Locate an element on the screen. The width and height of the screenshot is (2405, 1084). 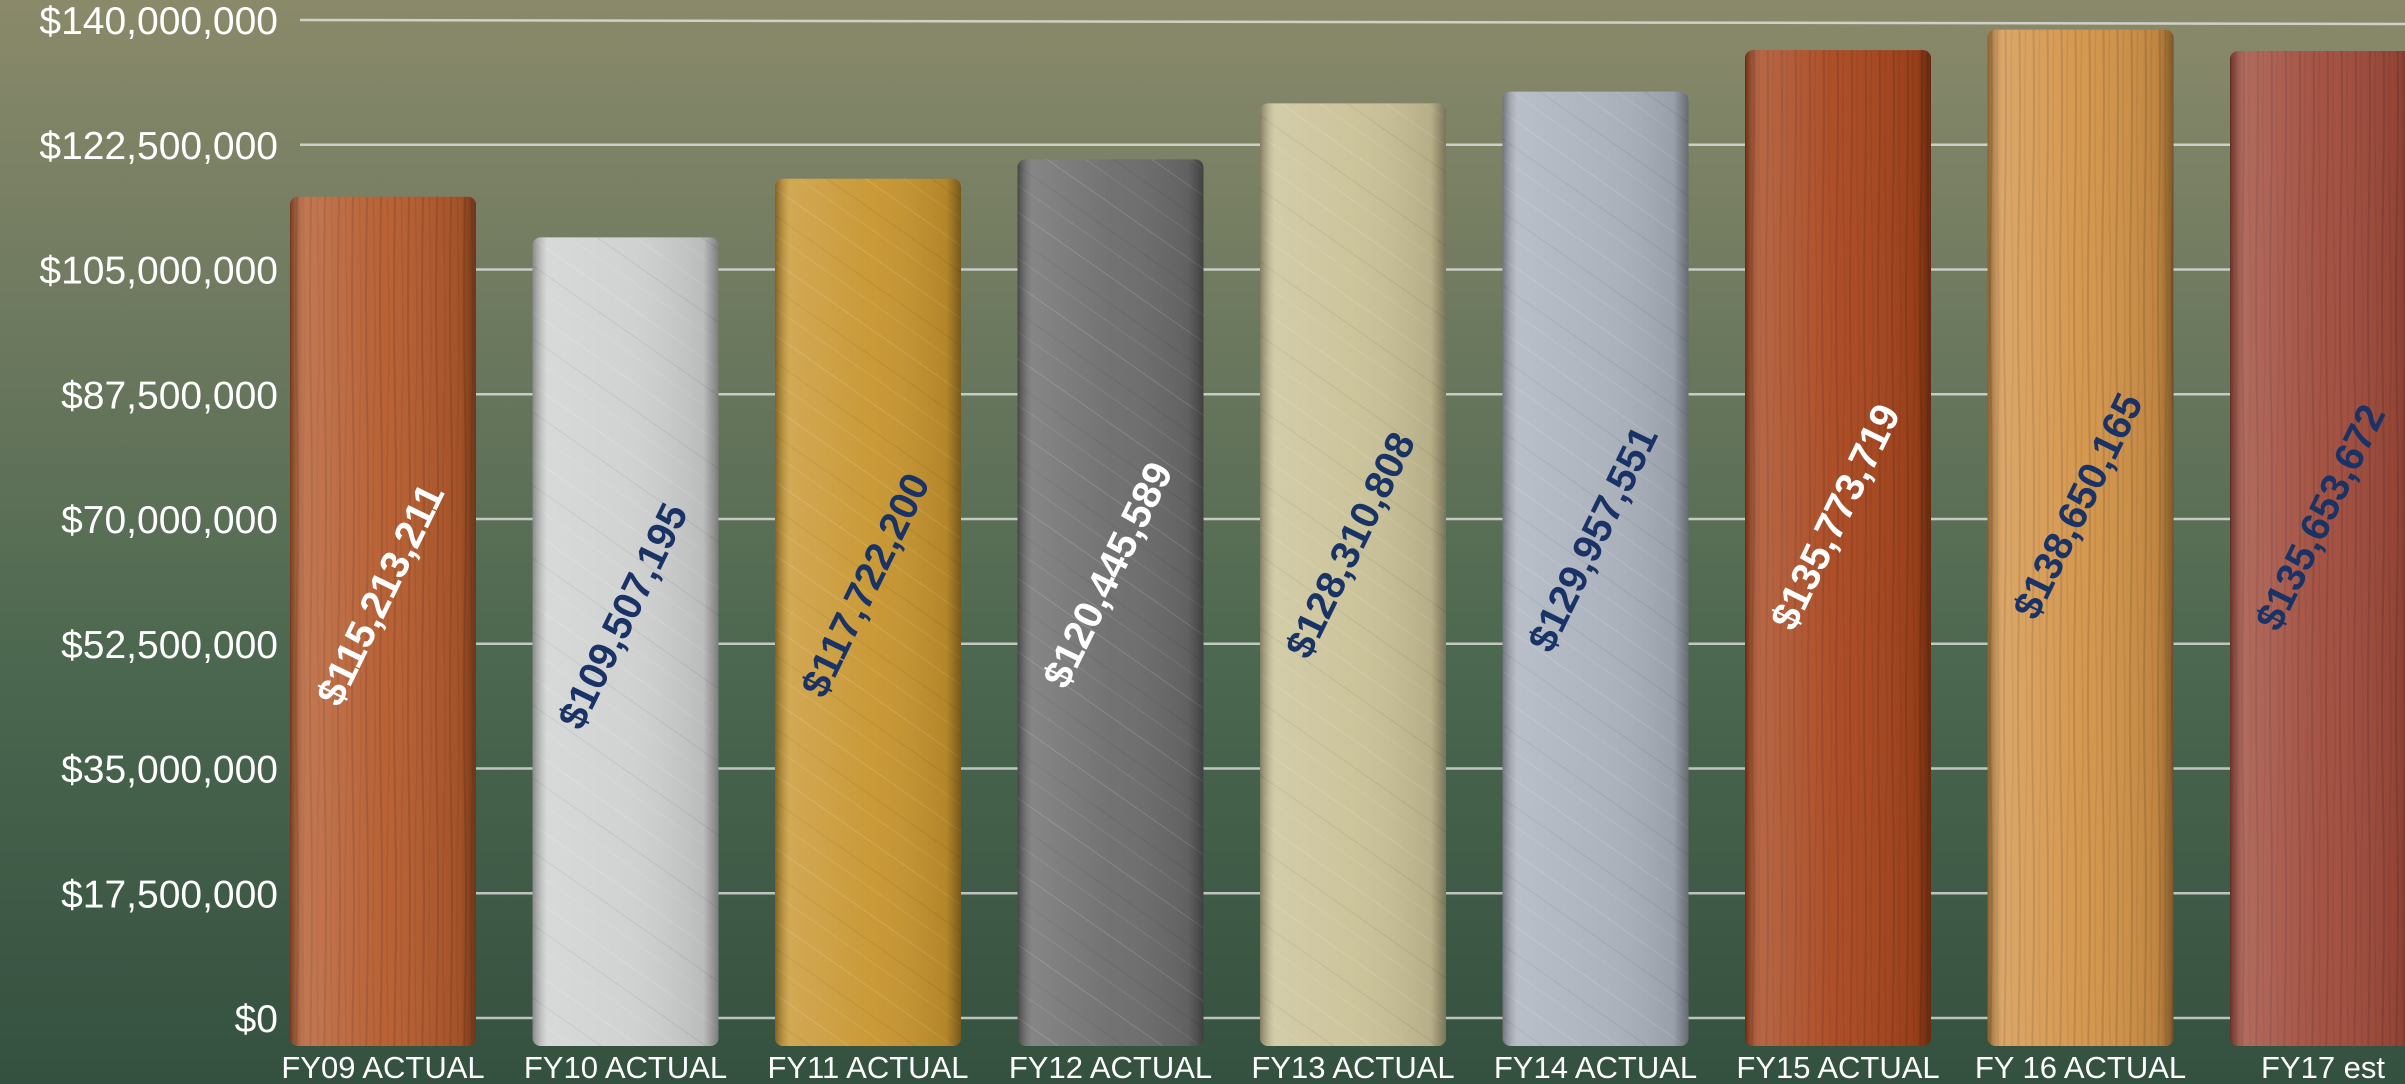
bar-oak-wood: $138,650,165 is located at coordinates (2080, 538).